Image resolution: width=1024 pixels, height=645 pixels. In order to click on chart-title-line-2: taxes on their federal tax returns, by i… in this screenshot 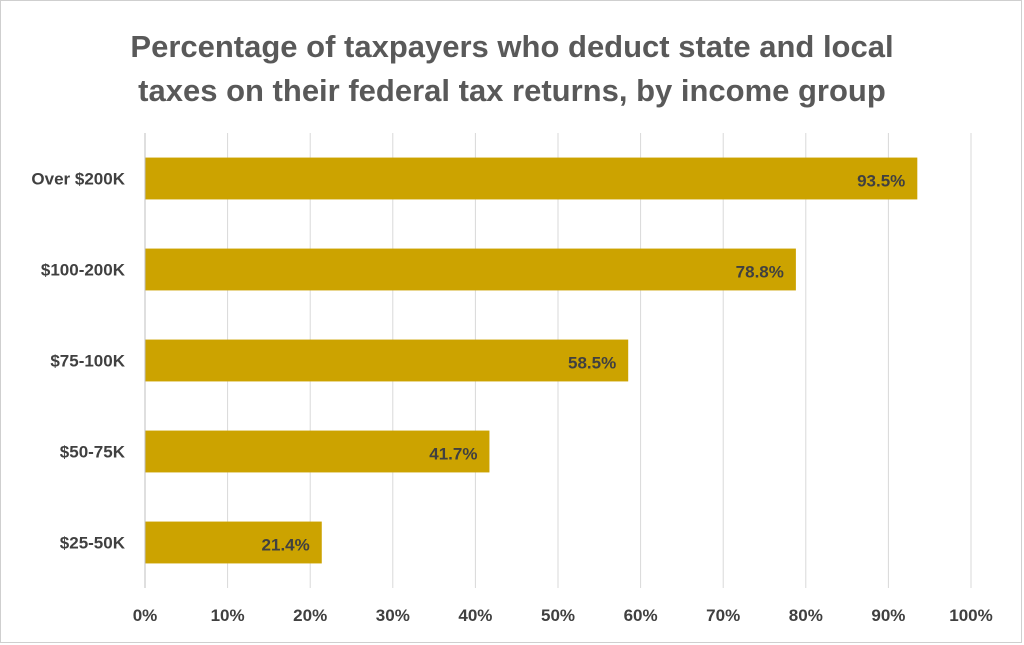, I will do `click(512, 90)`.